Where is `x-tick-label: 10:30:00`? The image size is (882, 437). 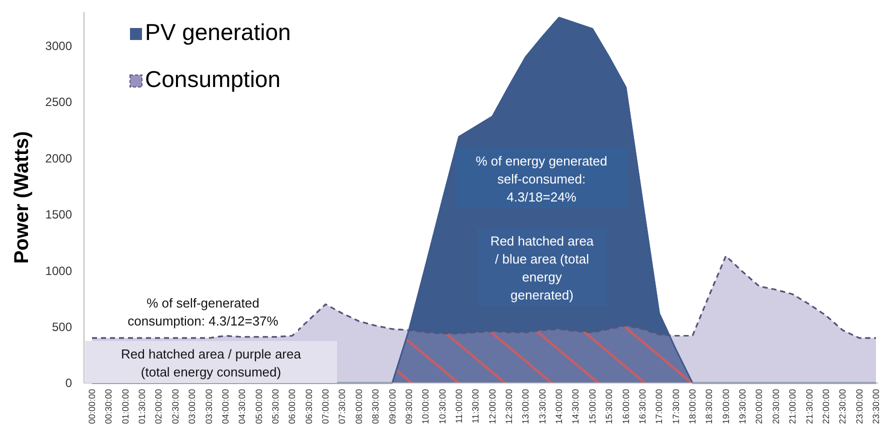
x-tick-label: 10:30:00 is located at coordinates (442, 406).